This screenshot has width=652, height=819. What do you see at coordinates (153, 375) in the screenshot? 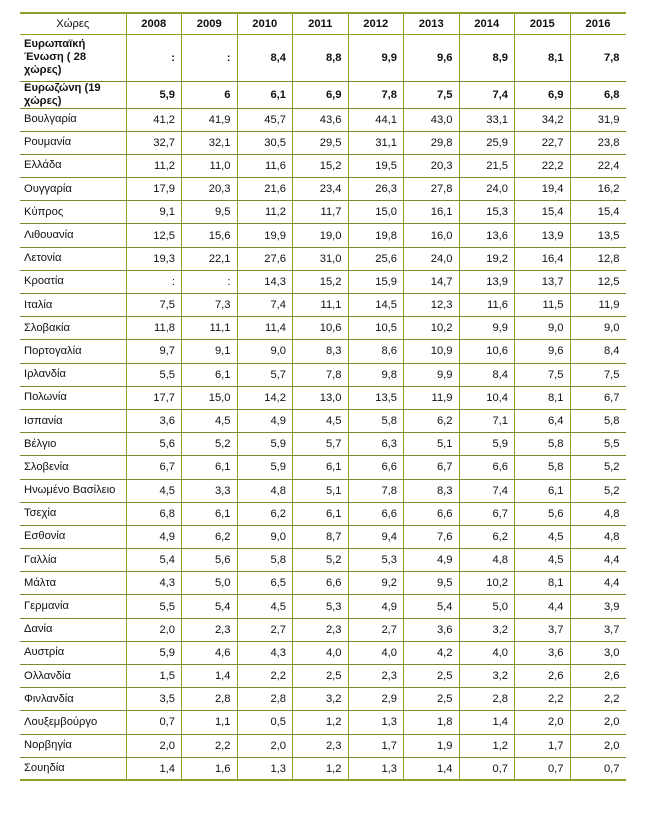
I see `value-cell: 5,5` at bounding box center [153, 375].